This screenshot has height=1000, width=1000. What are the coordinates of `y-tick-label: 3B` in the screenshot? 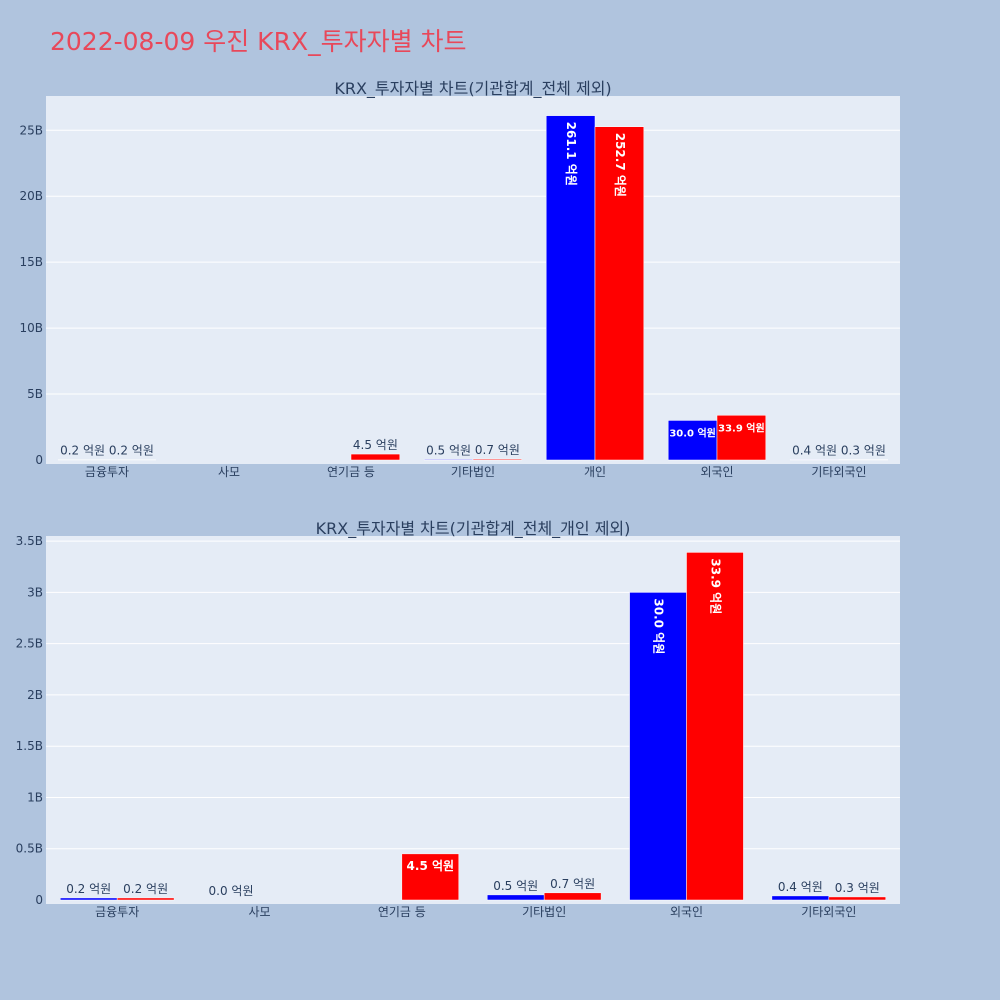 It's located at (35, 592).